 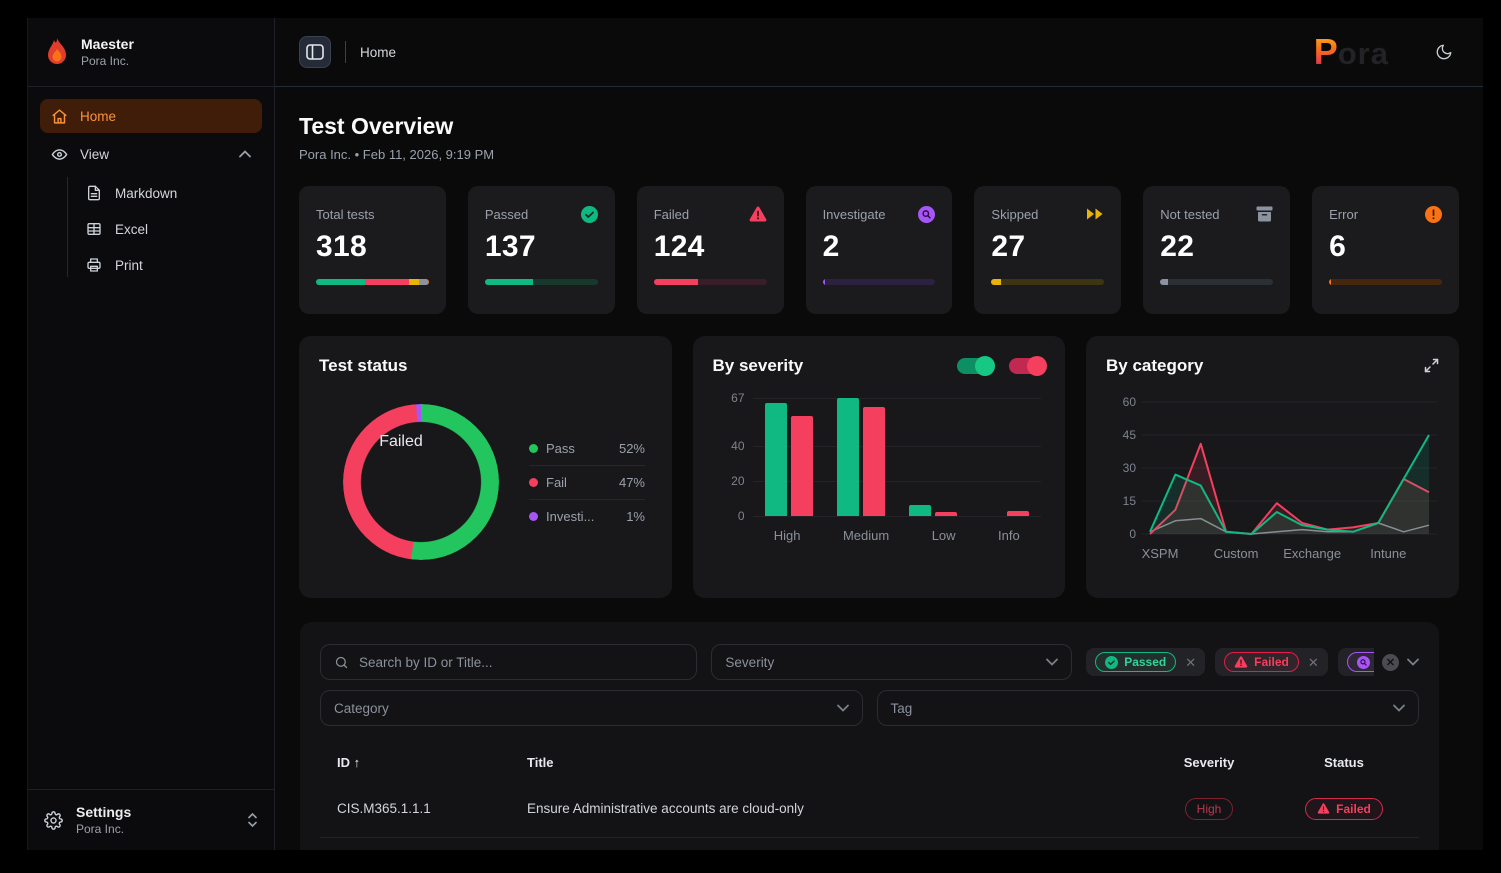 What do you see at coordinates (59, 154) in the screenshot?
I see `eye-icon` at bounding box center [59, 154].